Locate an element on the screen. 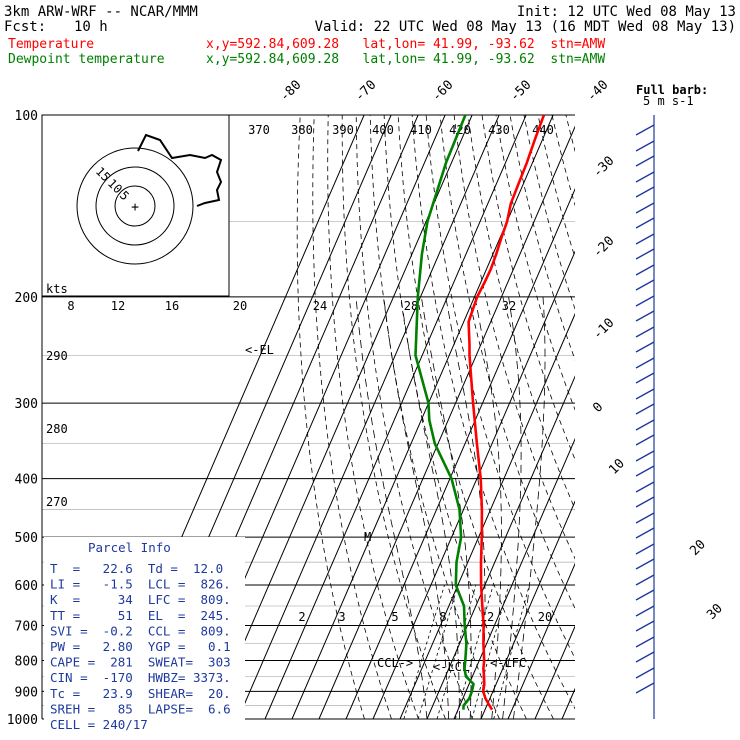 The width and height of the screenshot is (740, 740). parcel-row-6: CAPE = 281 SWEAT= 303 is located at coordinates (140, 662).